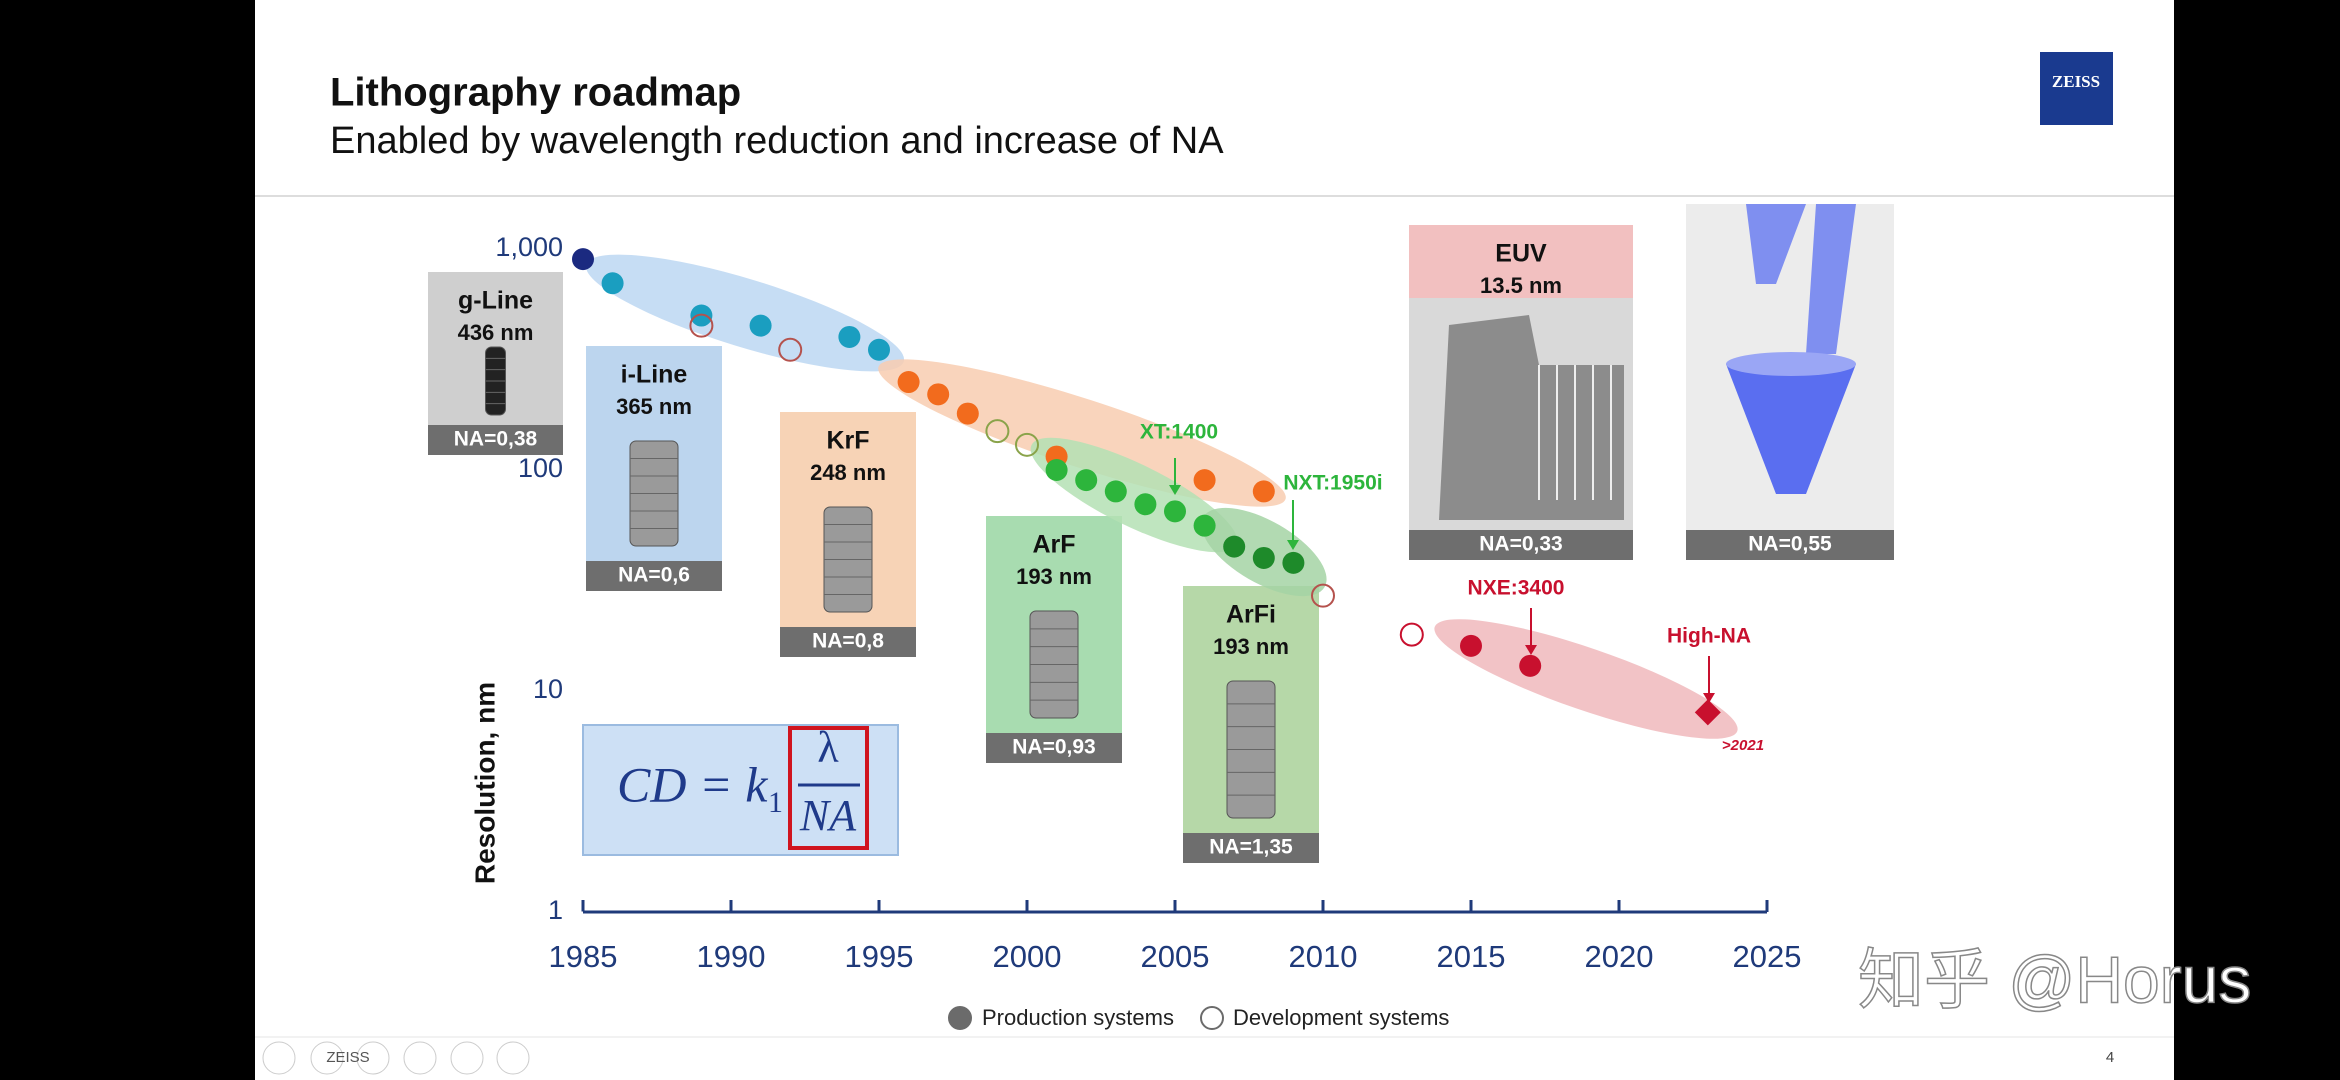  Describe the element at coordinates (1767, 956) in the screenshot. I see `x-tick-label: 2025` at that location.